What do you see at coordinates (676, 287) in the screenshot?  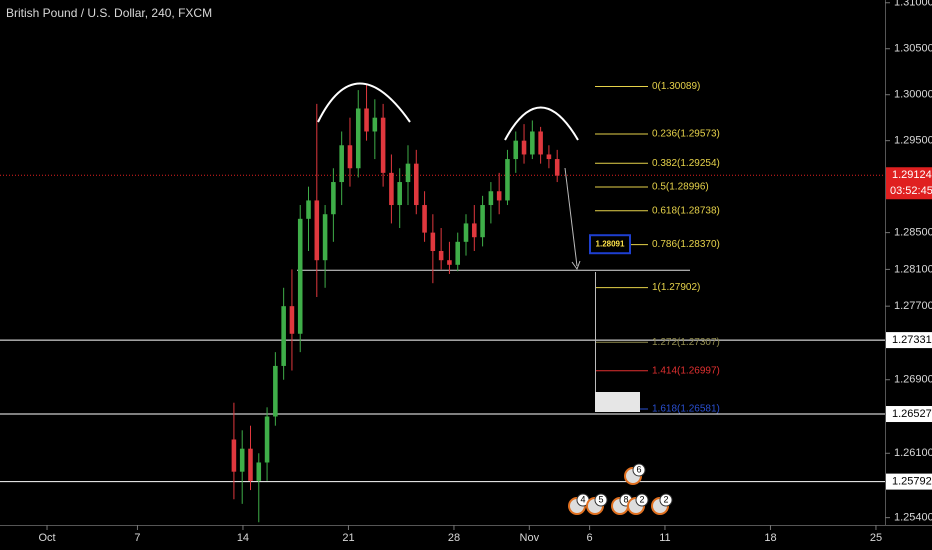 I see `fib-label: 1(1.27902)` at bounding box center [676, 287].